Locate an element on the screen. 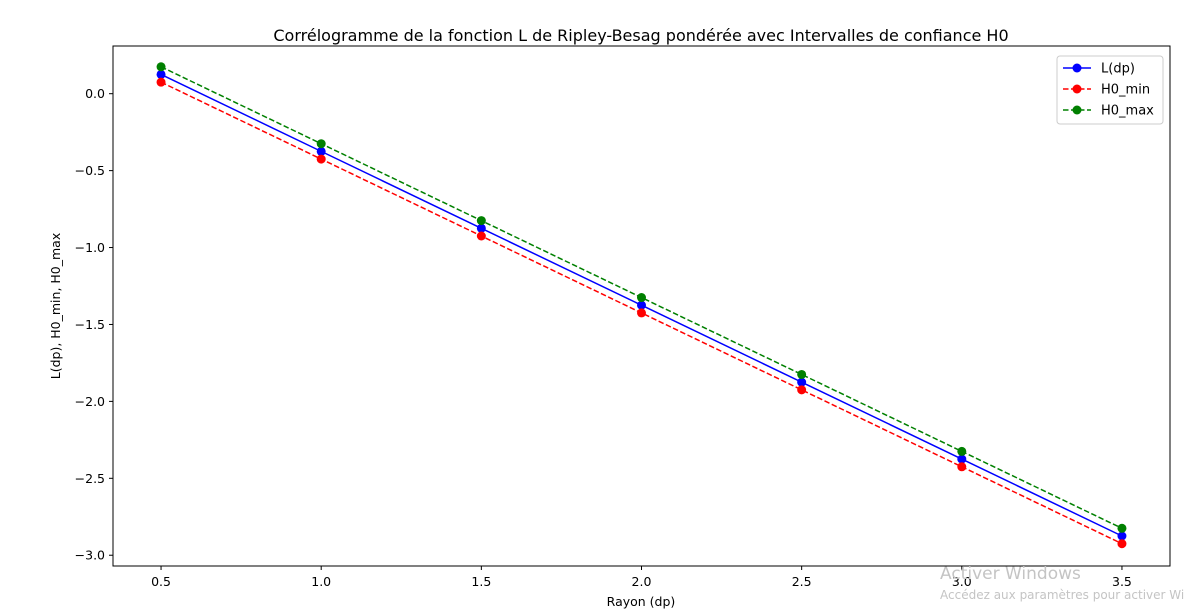 The height and width of the screenshot is (609, 1184). y-tick-label: −2.0 is located at coordinates (90, 401).